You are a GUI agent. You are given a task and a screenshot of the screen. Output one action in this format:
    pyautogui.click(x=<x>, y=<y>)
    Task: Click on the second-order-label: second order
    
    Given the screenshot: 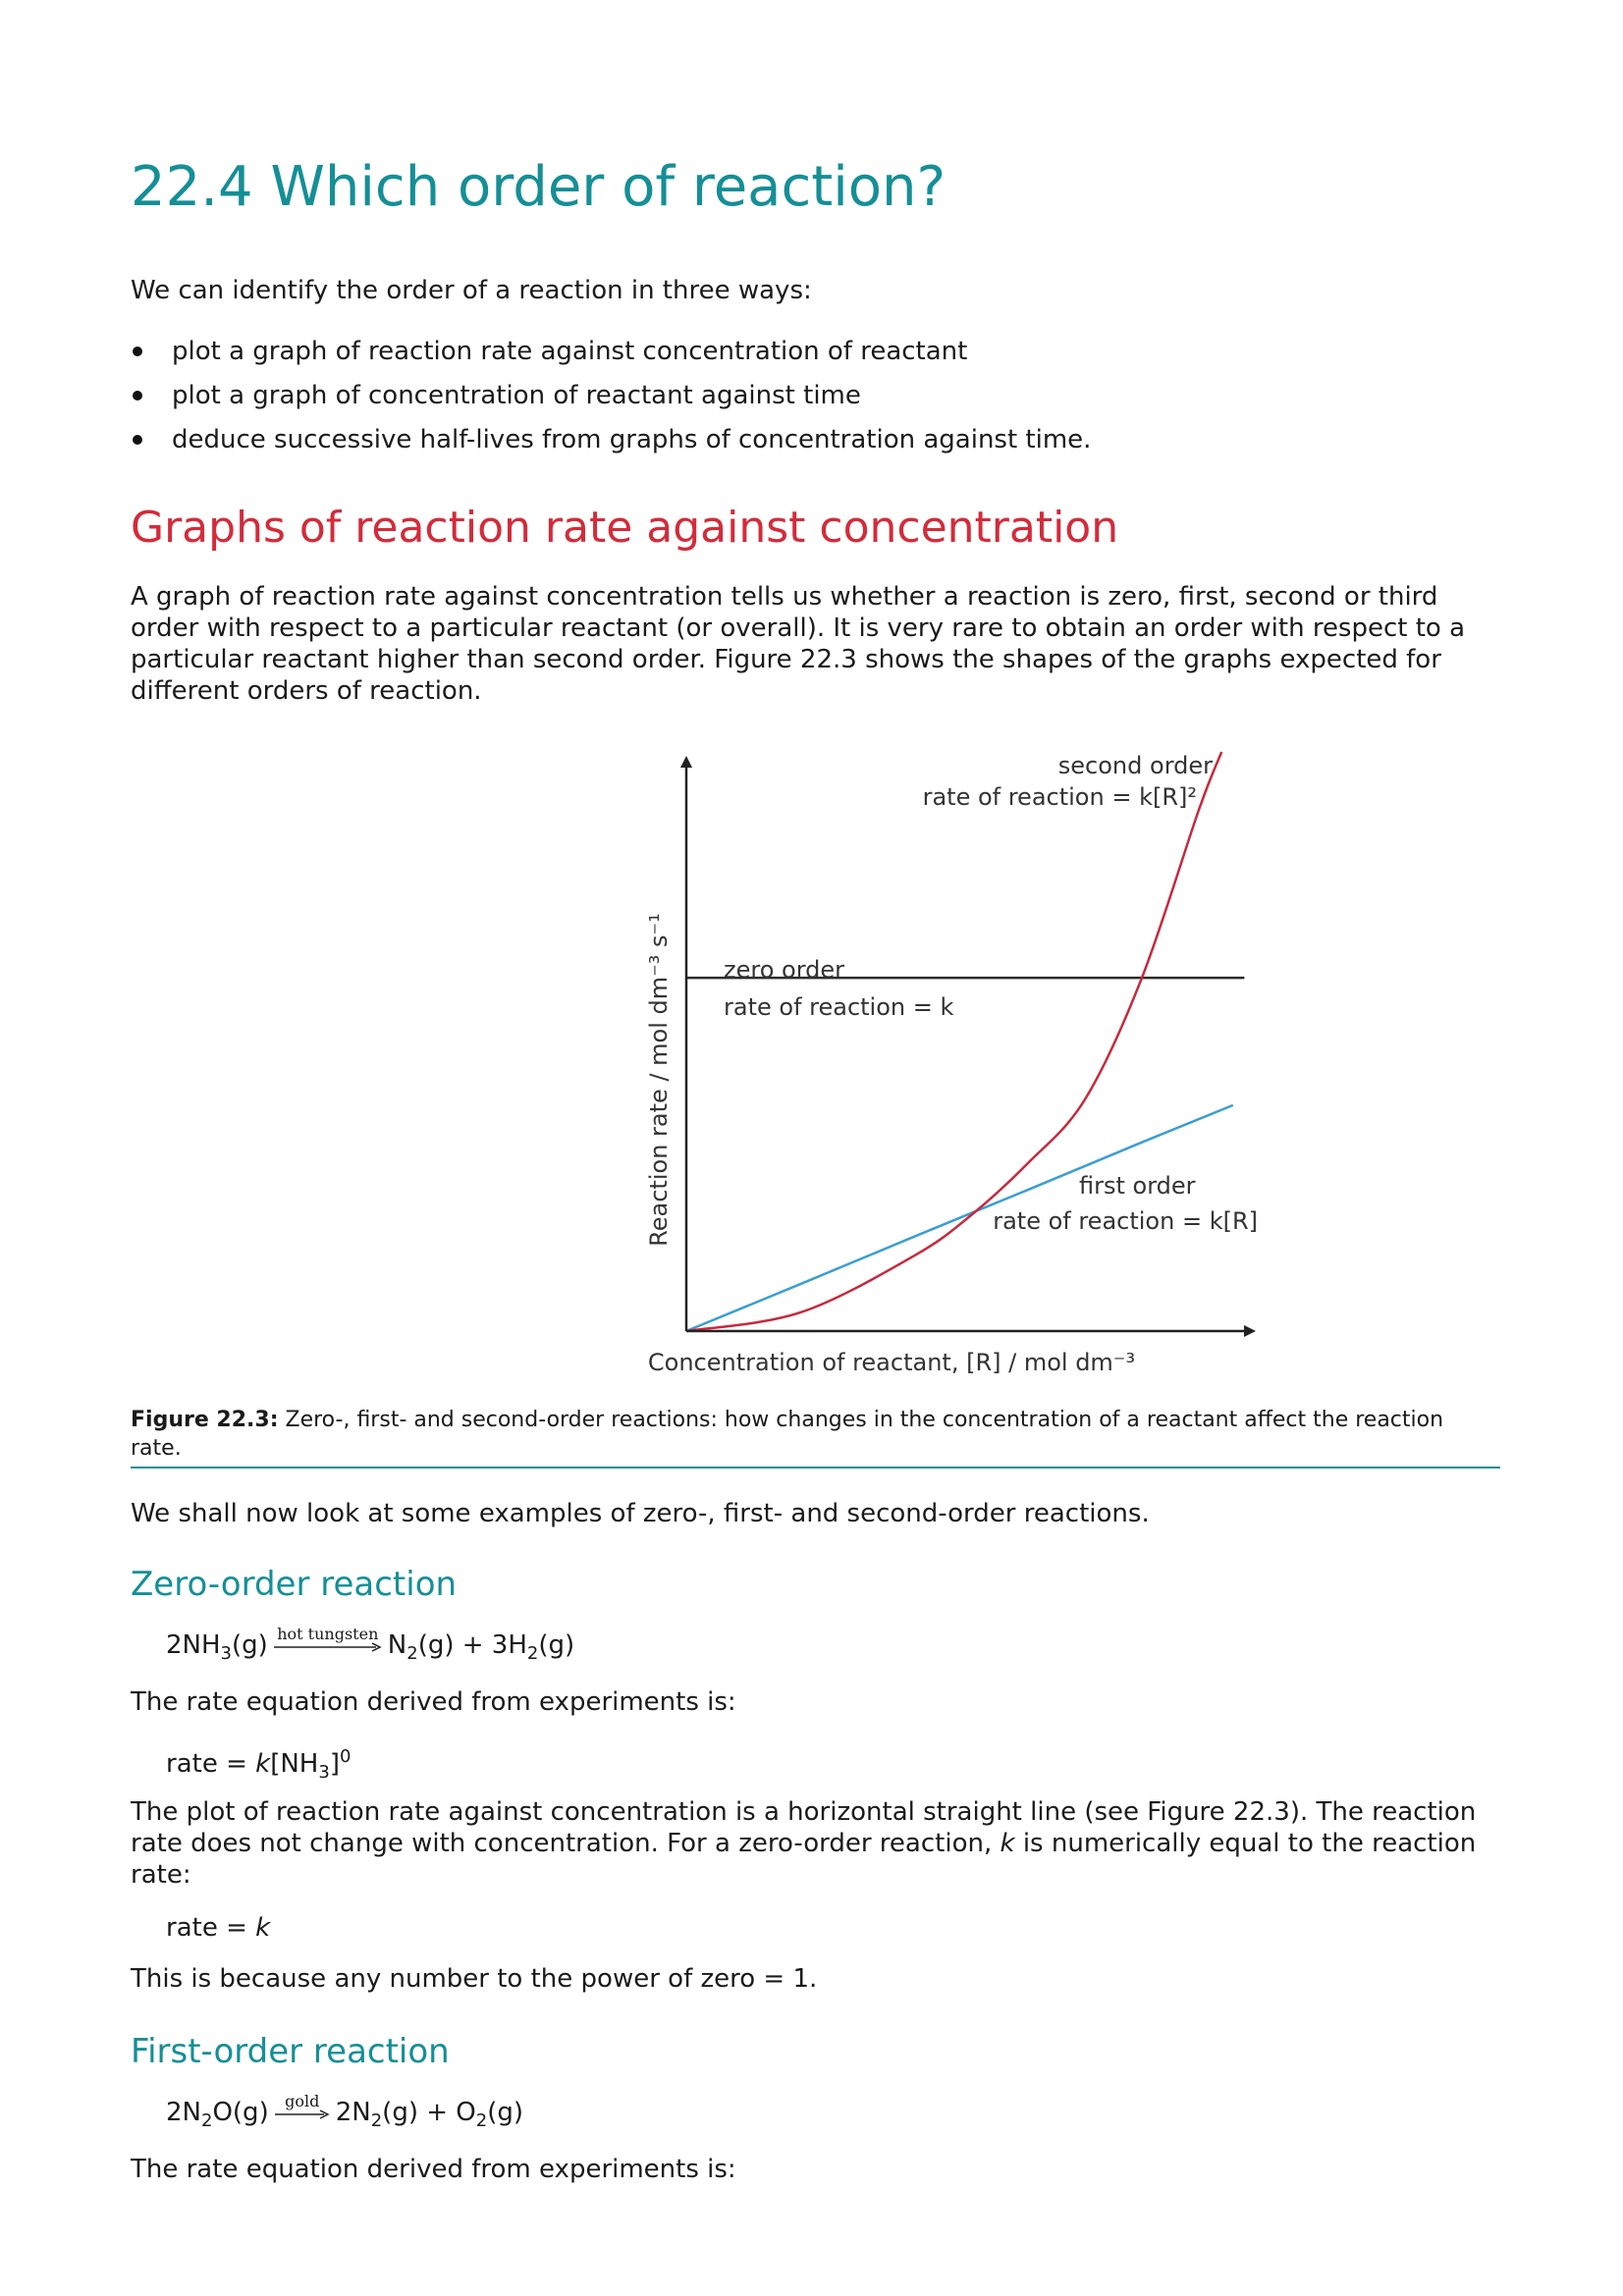 What is the action you would take?
    pyautogui.click(x=1135, y=765)
    